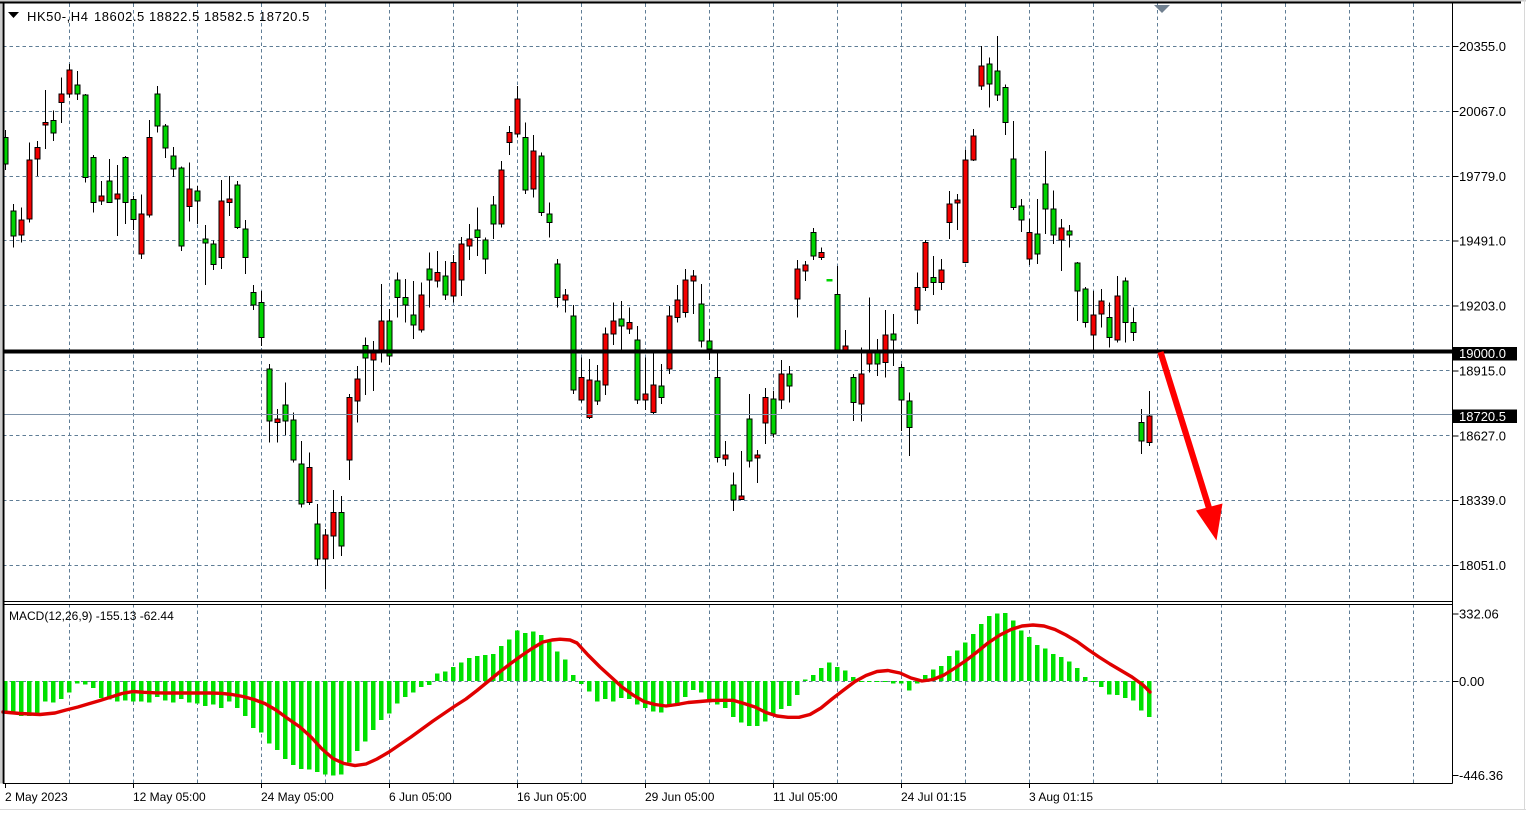  What do you see at coordinates (1482, 371) in the screenshot?
I see `svg-text: 18915.0` at bounding box center [1482, 371].